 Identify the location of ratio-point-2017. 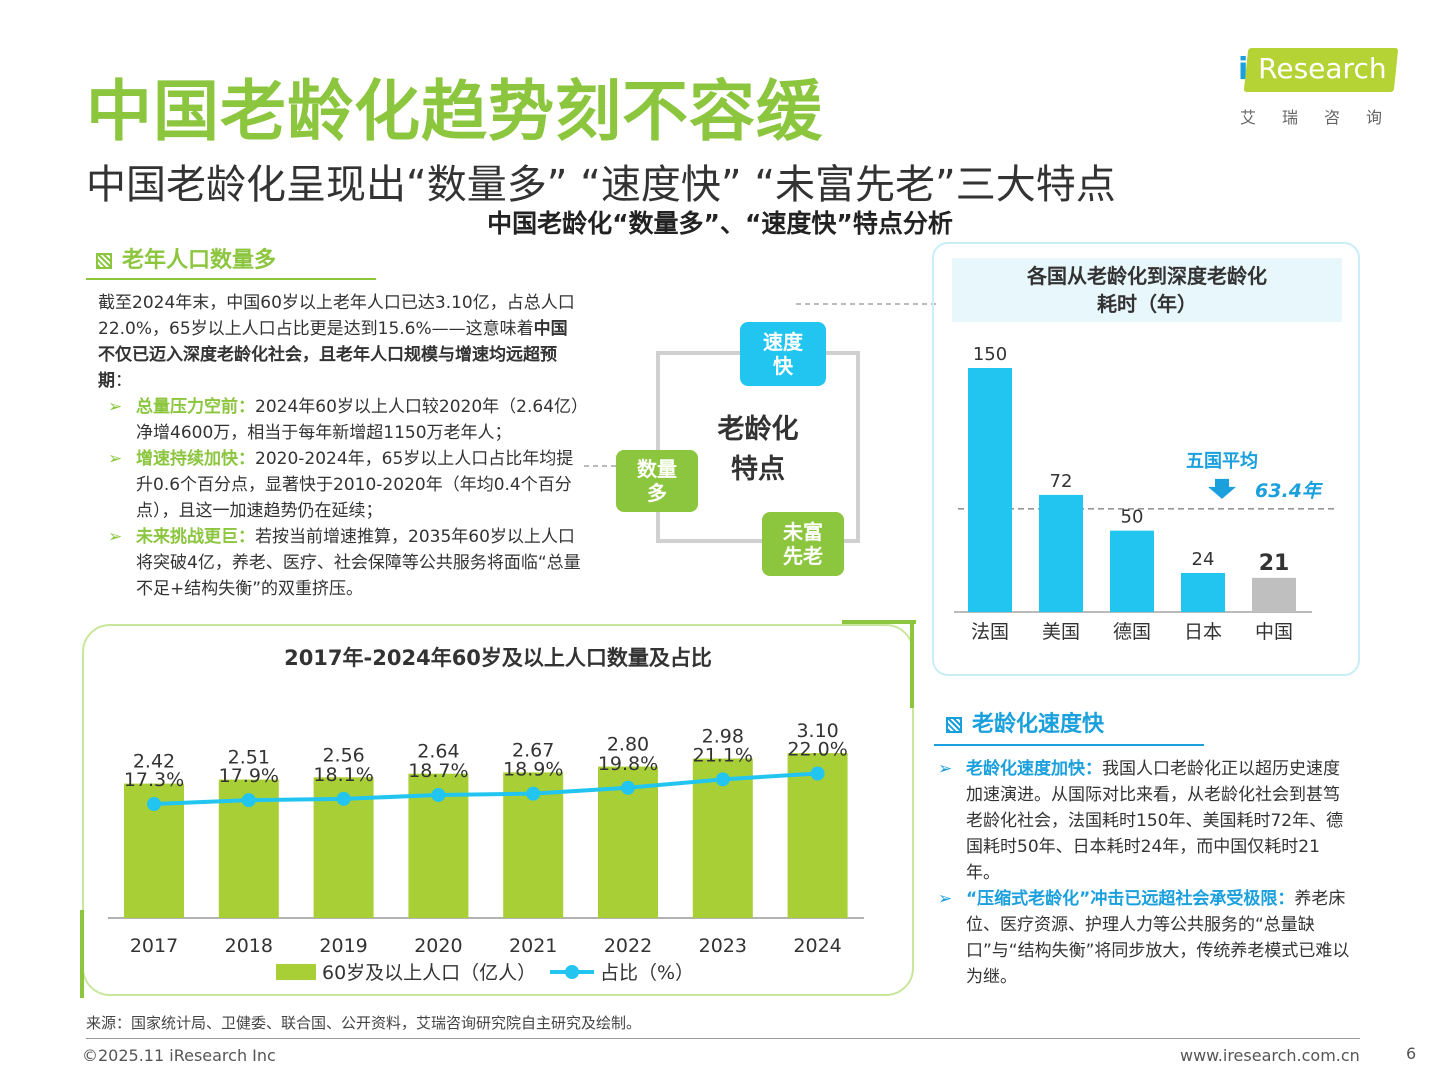
(154, 804).